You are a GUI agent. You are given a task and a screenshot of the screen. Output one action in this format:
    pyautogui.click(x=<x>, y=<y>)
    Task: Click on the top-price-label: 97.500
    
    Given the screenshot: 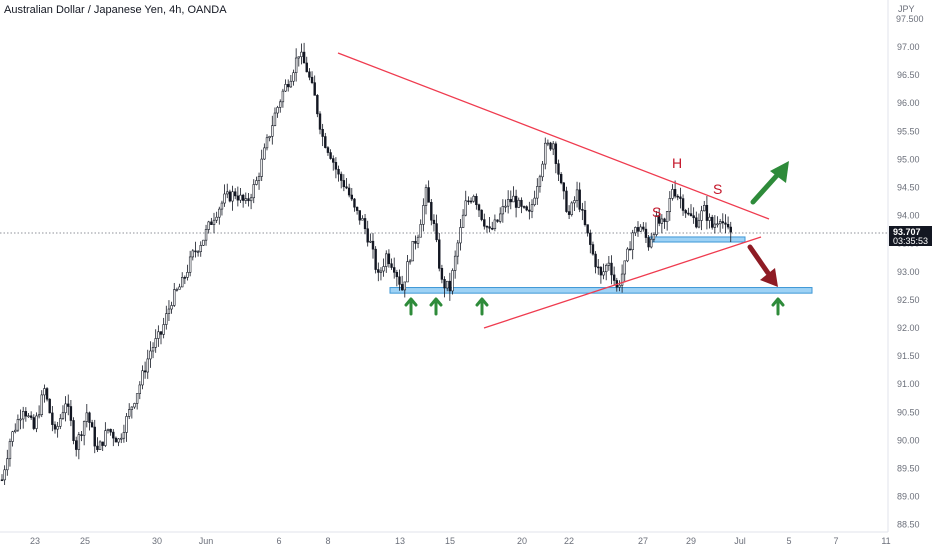 What is the action you would take?
    pyautogui.click(x=910, y=19)
    